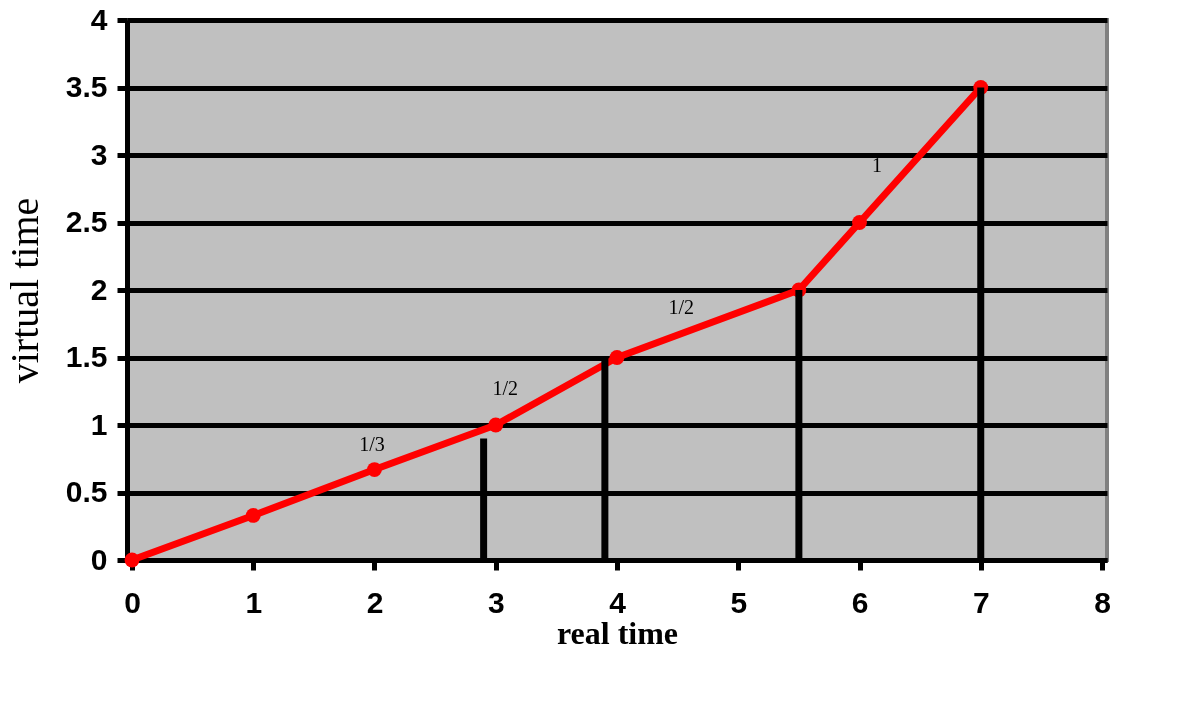  I want to click on x-tick-label: 6, so click(860, 602).